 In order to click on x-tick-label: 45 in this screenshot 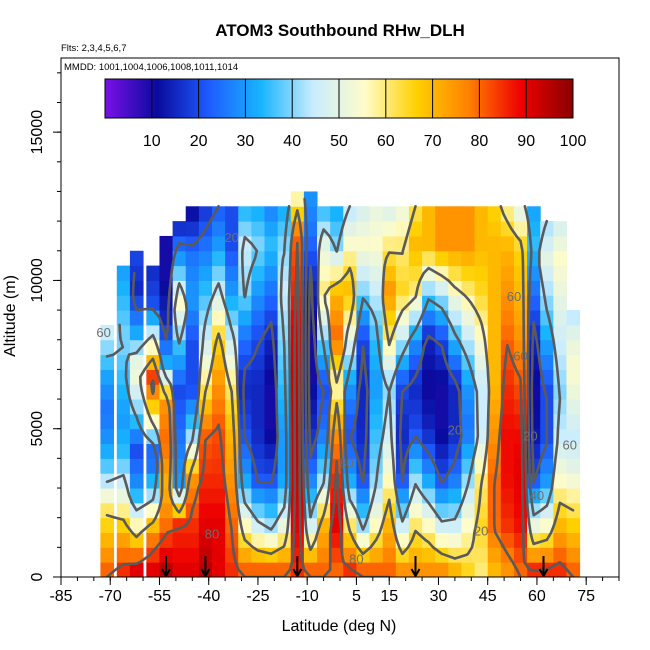, I will do `click(488, 596)`.